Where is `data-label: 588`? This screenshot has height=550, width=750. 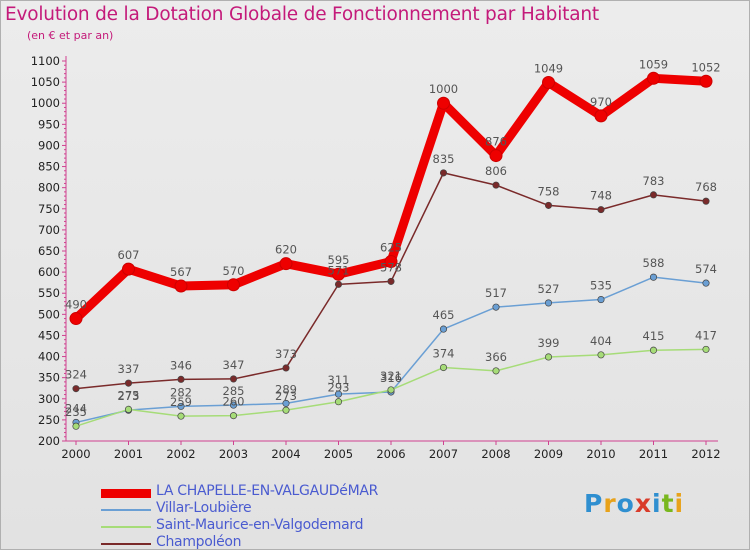
data-label: 588 is located at coordinates (654, 263).